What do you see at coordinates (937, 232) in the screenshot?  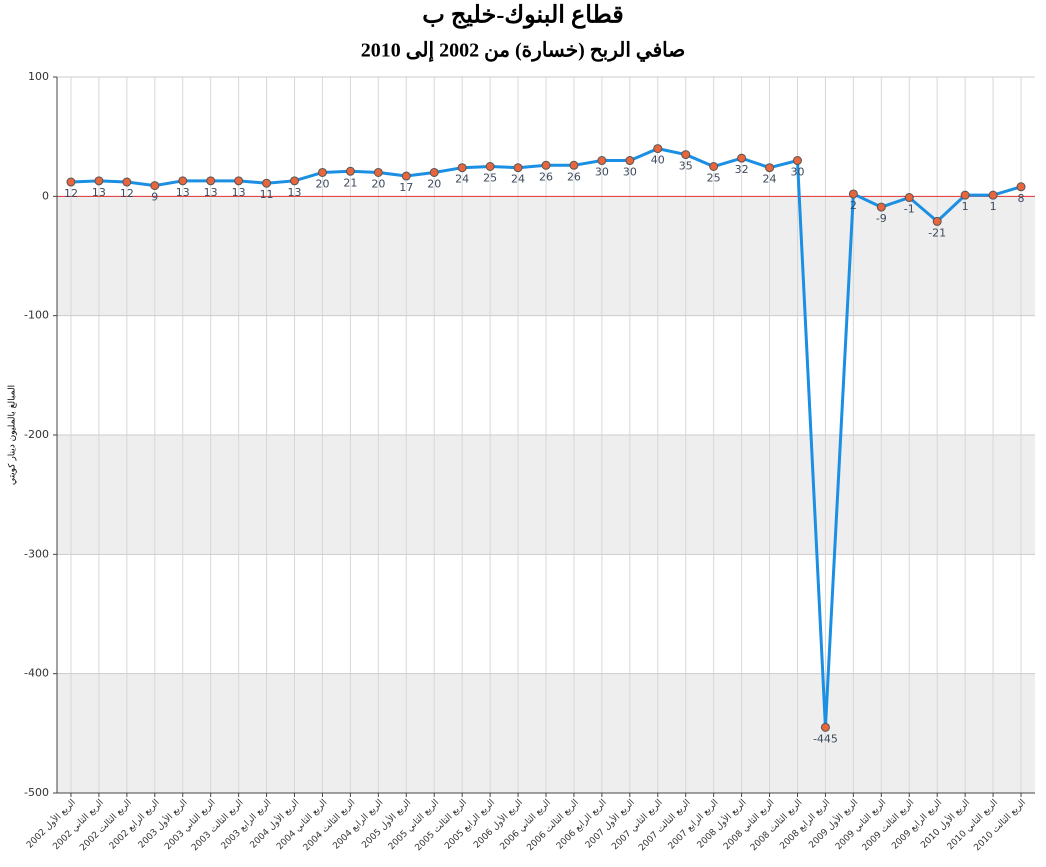 I see `value-label: -21` at bounding box center [937, 232].